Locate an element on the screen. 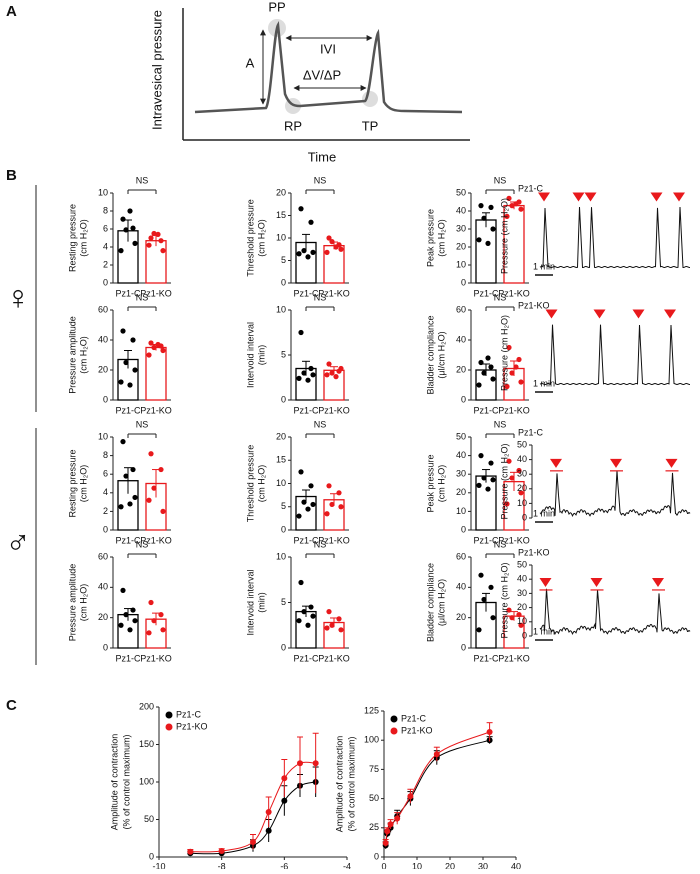 Image resolution: width=700 pixels, height=874 pixels. x-tick-label: -10 is located at coordinates (158, 865).